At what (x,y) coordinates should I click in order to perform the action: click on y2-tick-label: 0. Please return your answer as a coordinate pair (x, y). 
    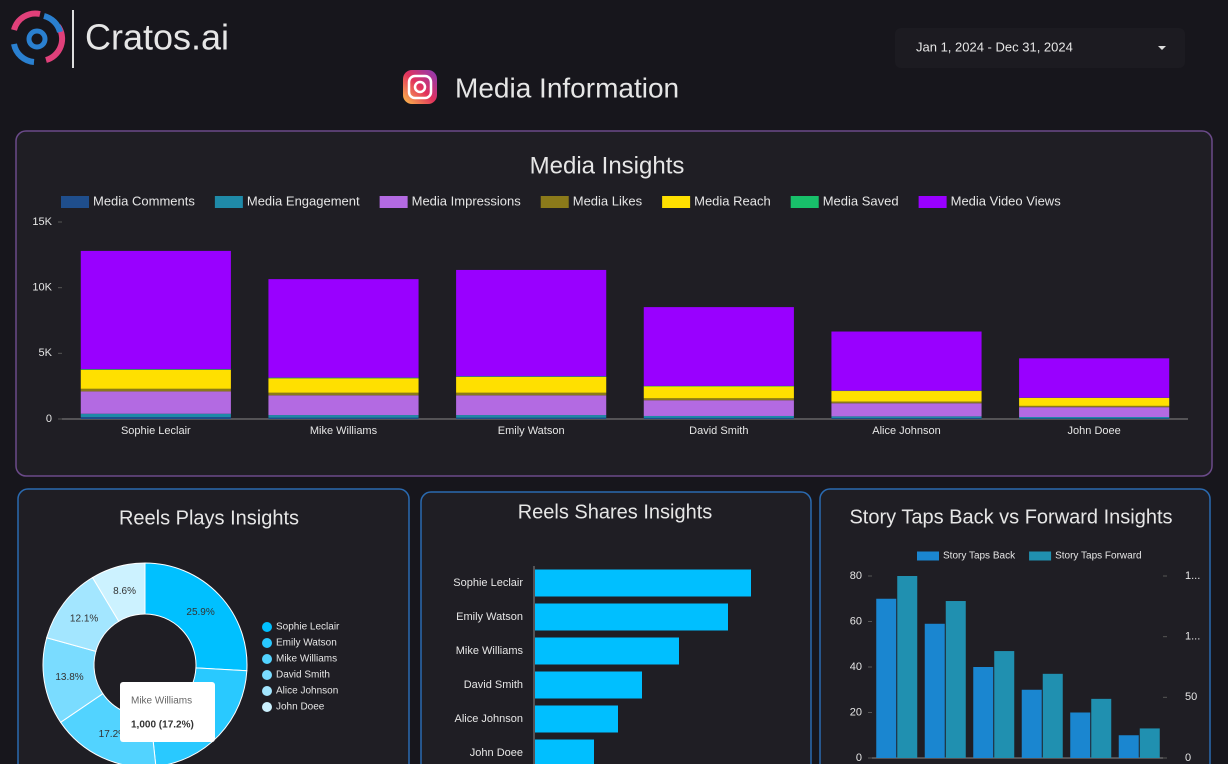
    Looking at the image, I should click on (1188, 758).